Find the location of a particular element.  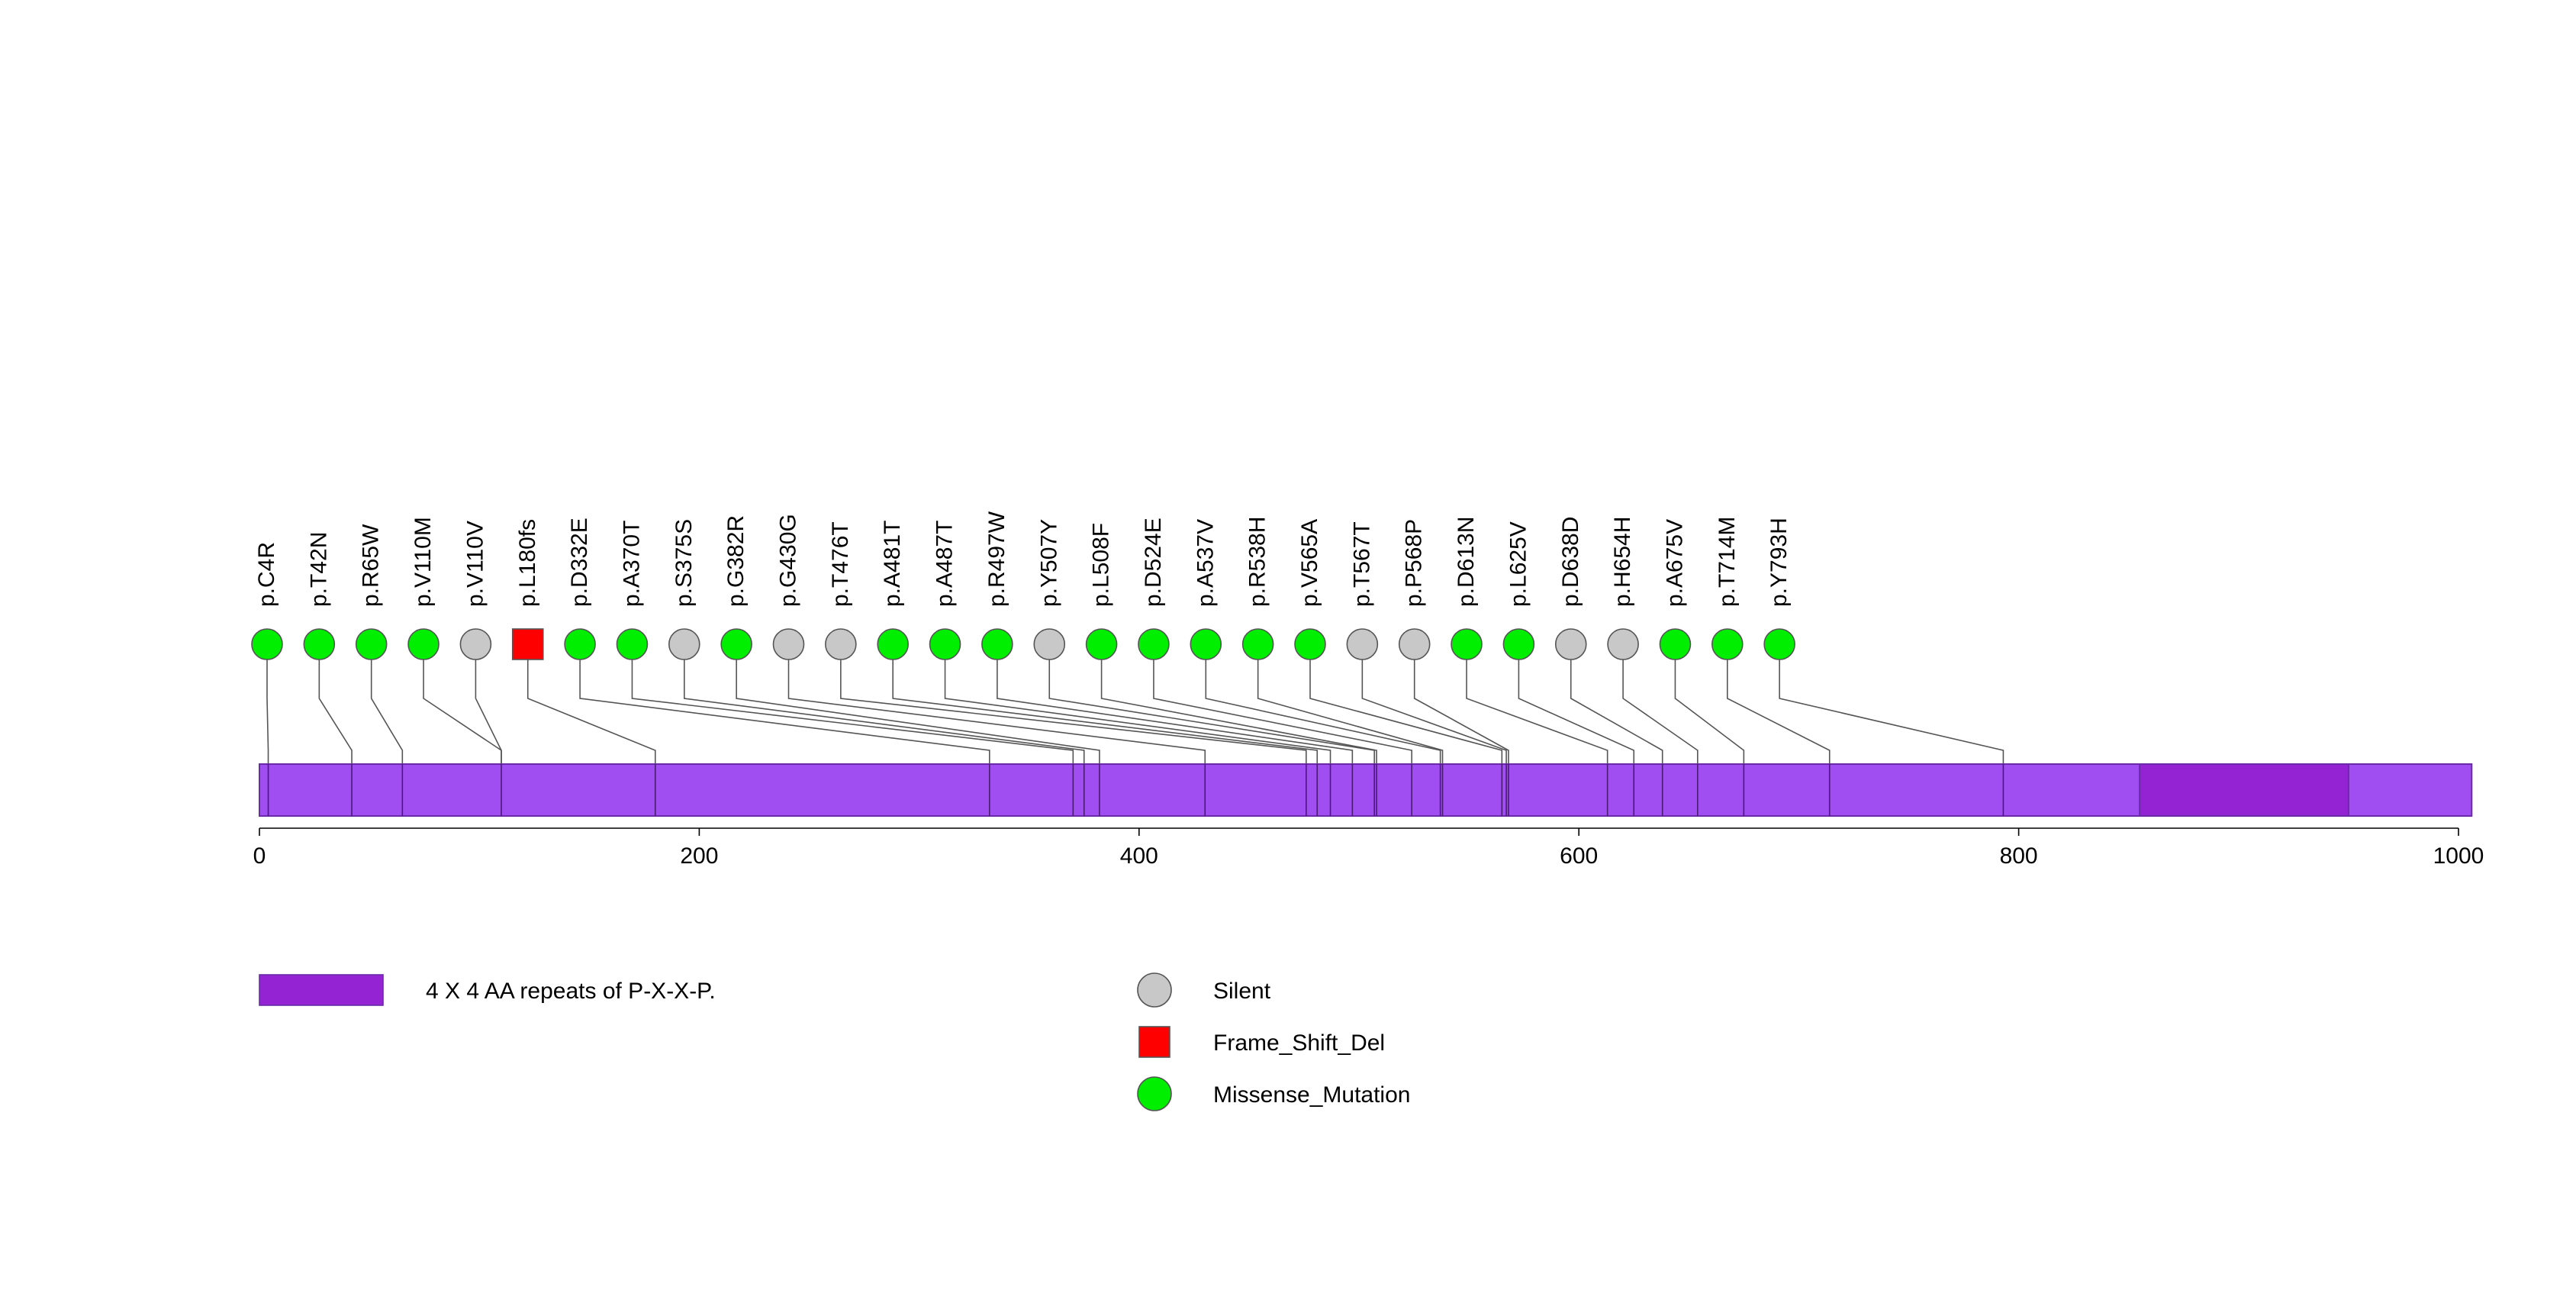

mutation-label: p.R538H is located at coordinates (1257, 562).